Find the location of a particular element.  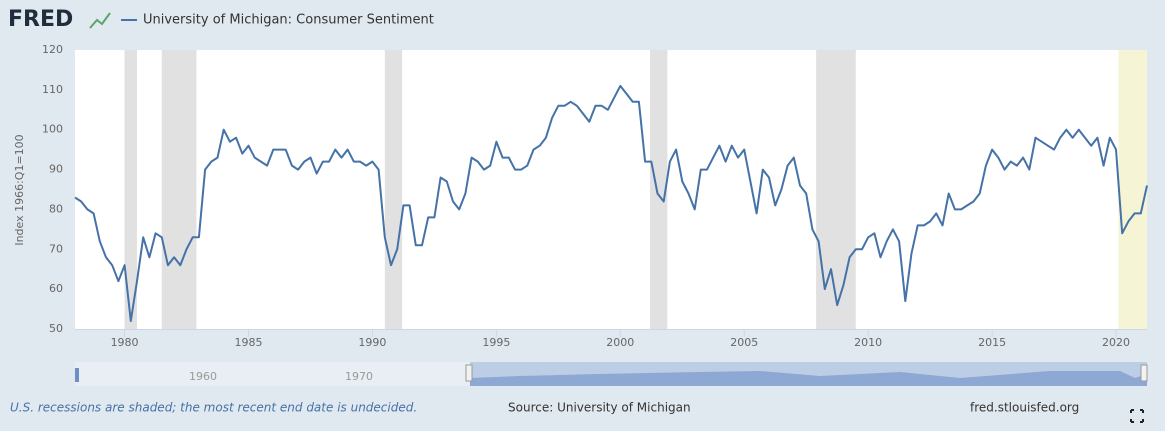

x-tick-label: 1980 is located at coordinates (125, 342).